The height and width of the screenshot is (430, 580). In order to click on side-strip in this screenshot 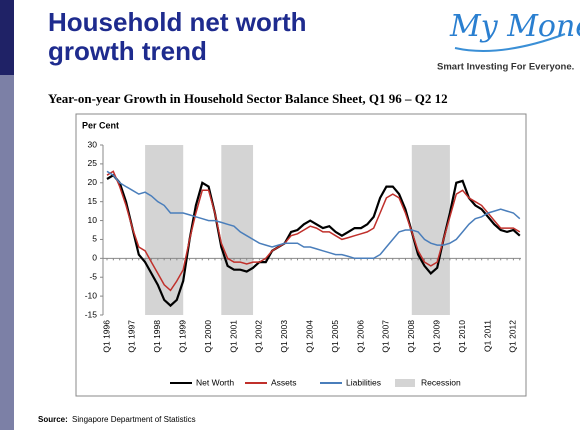, I will do `click(7, 252)`.